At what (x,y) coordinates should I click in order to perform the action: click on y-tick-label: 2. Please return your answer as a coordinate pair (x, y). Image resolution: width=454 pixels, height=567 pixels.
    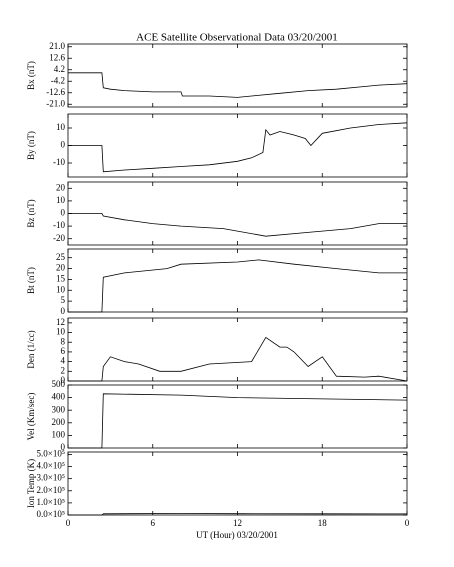
    Looking at the image, I should click on (63, 370).